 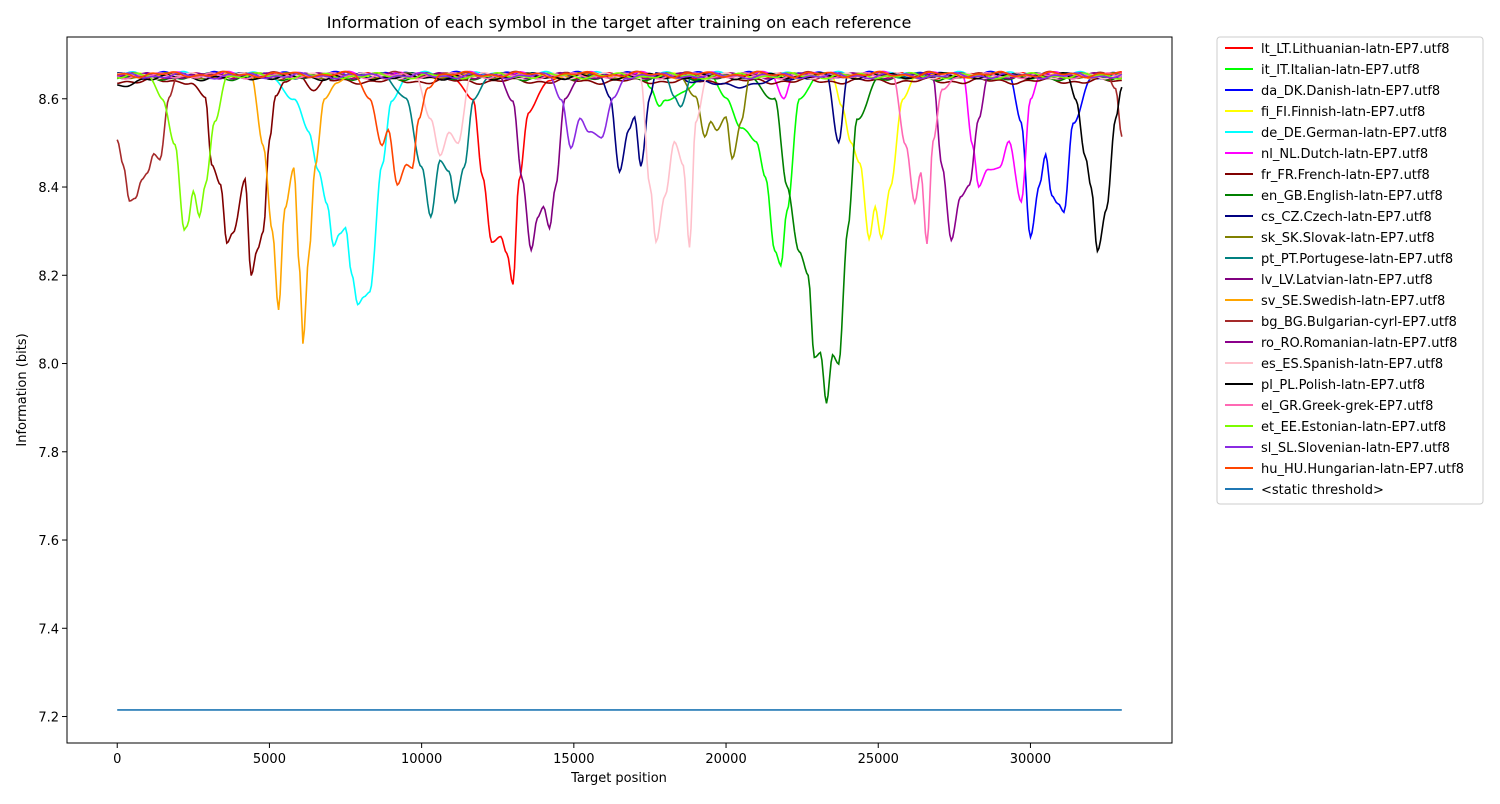 I want to click on x-tick-label: 20000, so click(x=725, y=759).